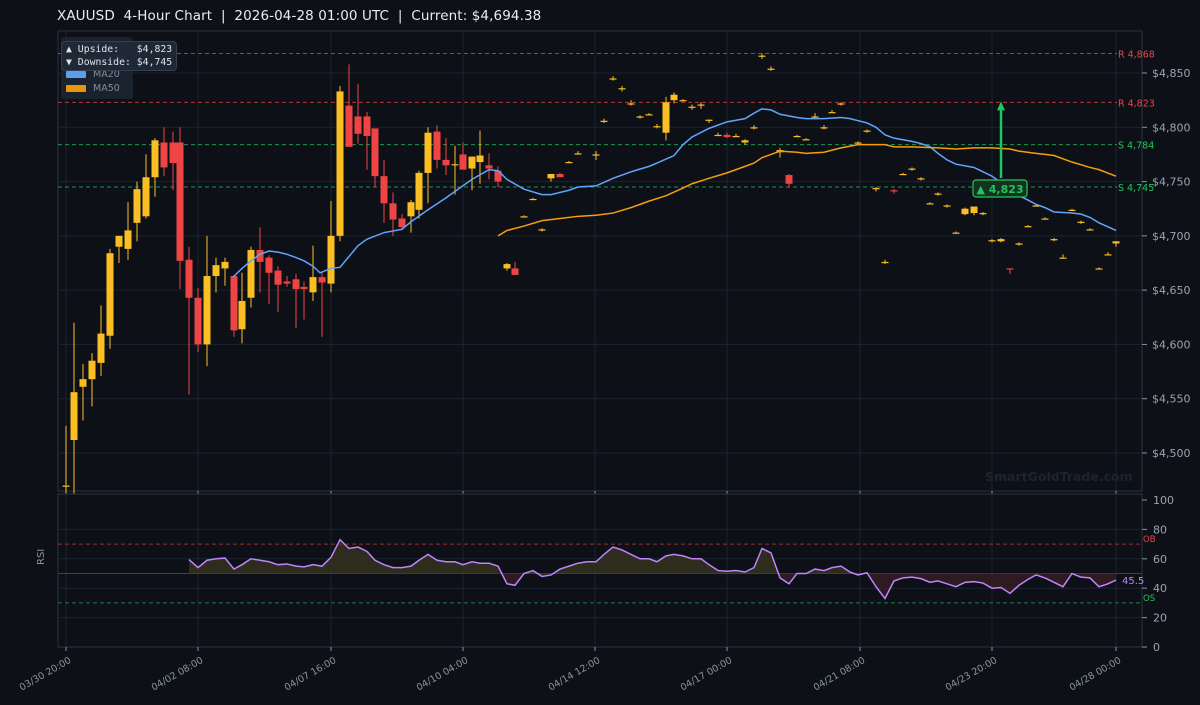  I want to click on y-tick-label: $4,550, so click(1171, 399).